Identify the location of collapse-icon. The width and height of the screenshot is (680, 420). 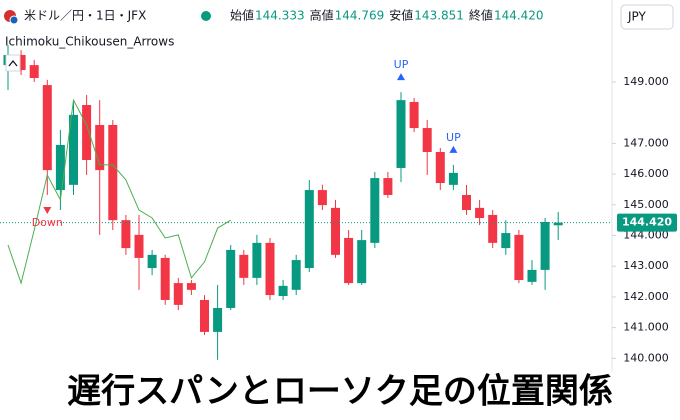
(13, 63).